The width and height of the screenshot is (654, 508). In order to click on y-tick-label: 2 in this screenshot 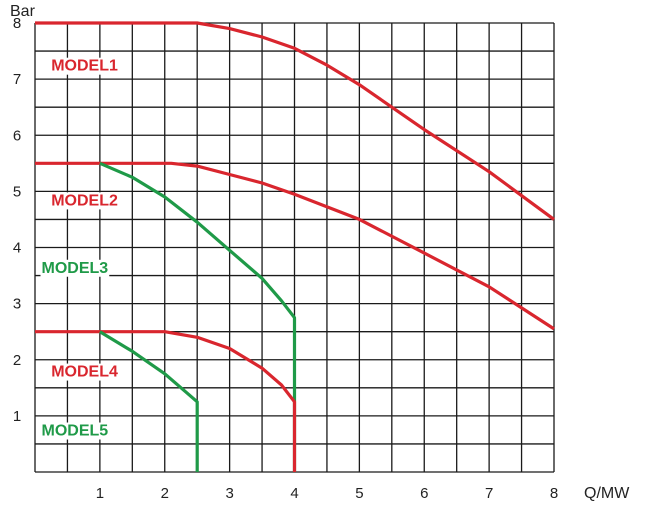, I will do `click(17, 360)`.